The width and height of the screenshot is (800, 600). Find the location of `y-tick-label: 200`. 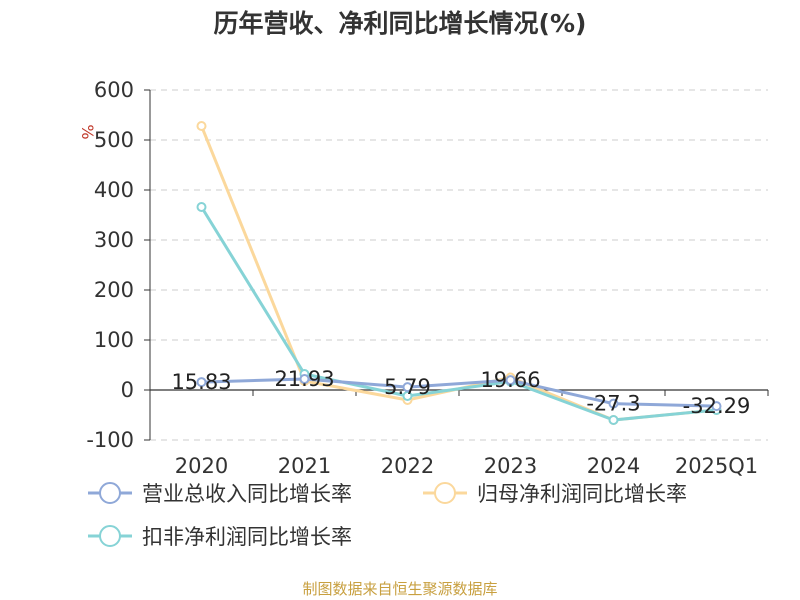

y-tick-label: 200 is located at coordinates (114, 290).